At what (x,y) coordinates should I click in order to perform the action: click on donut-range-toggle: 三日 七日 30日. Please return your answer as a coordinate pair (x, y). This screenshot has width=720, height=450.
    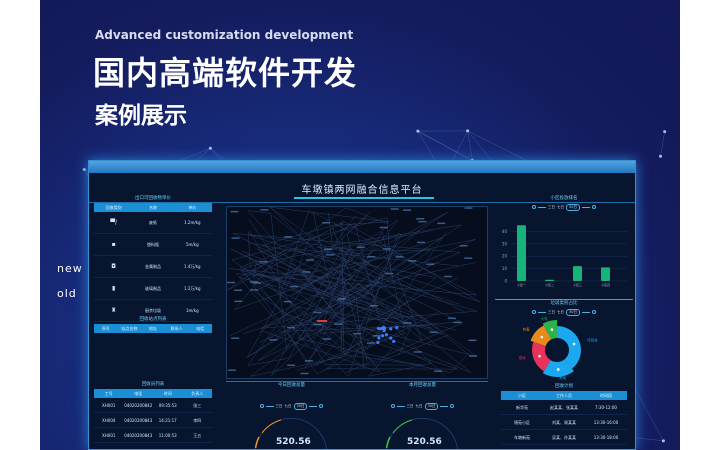
    Looking at the image, I should click on (564, 312).